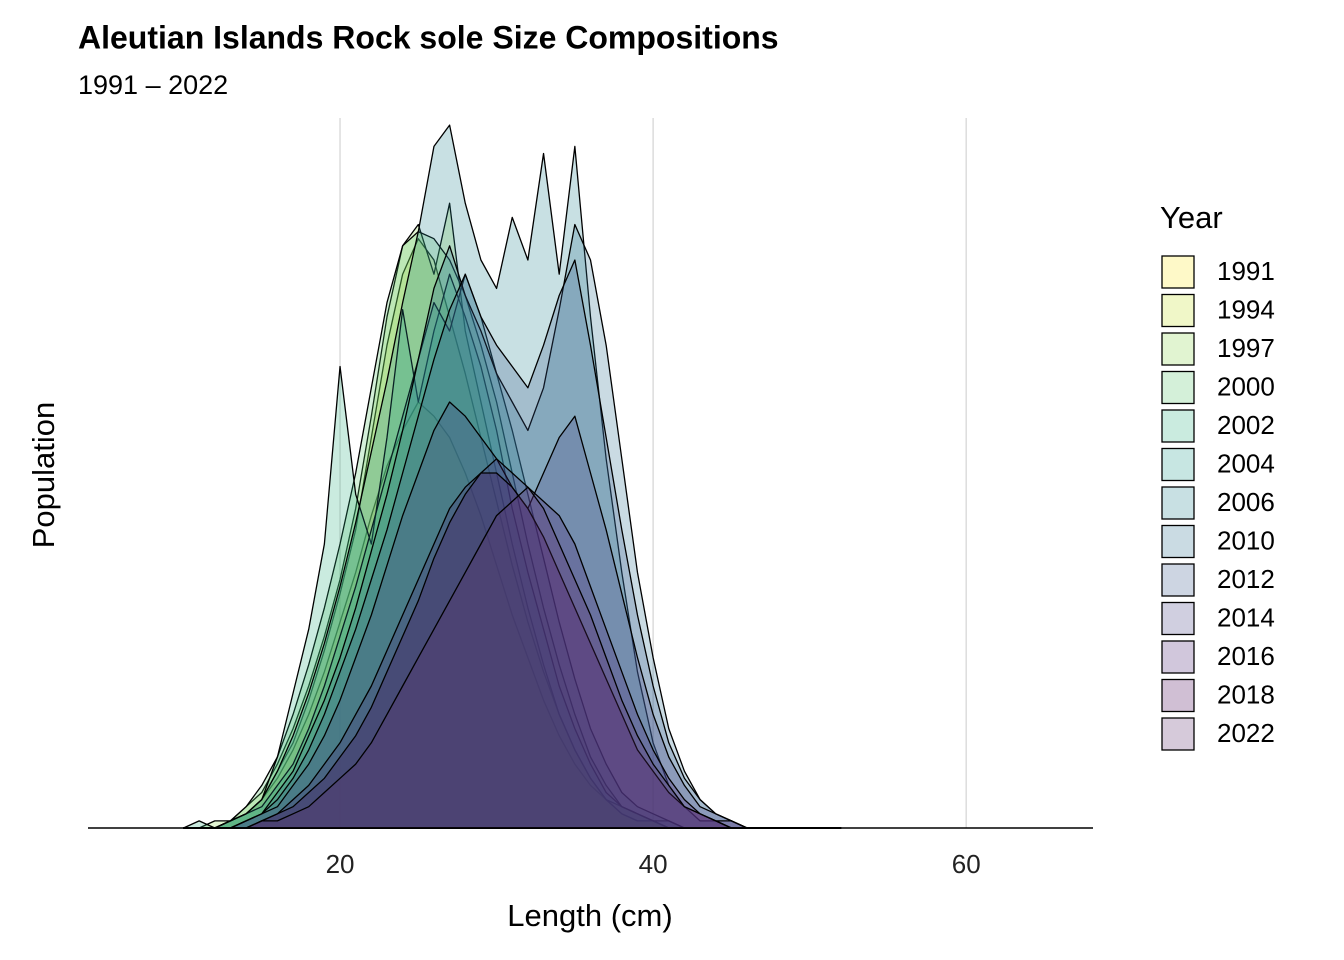 Image resolution: width=1344 pixels, height=960 pixels. I want to click on legend-label: 2002, so click(1246, 425).